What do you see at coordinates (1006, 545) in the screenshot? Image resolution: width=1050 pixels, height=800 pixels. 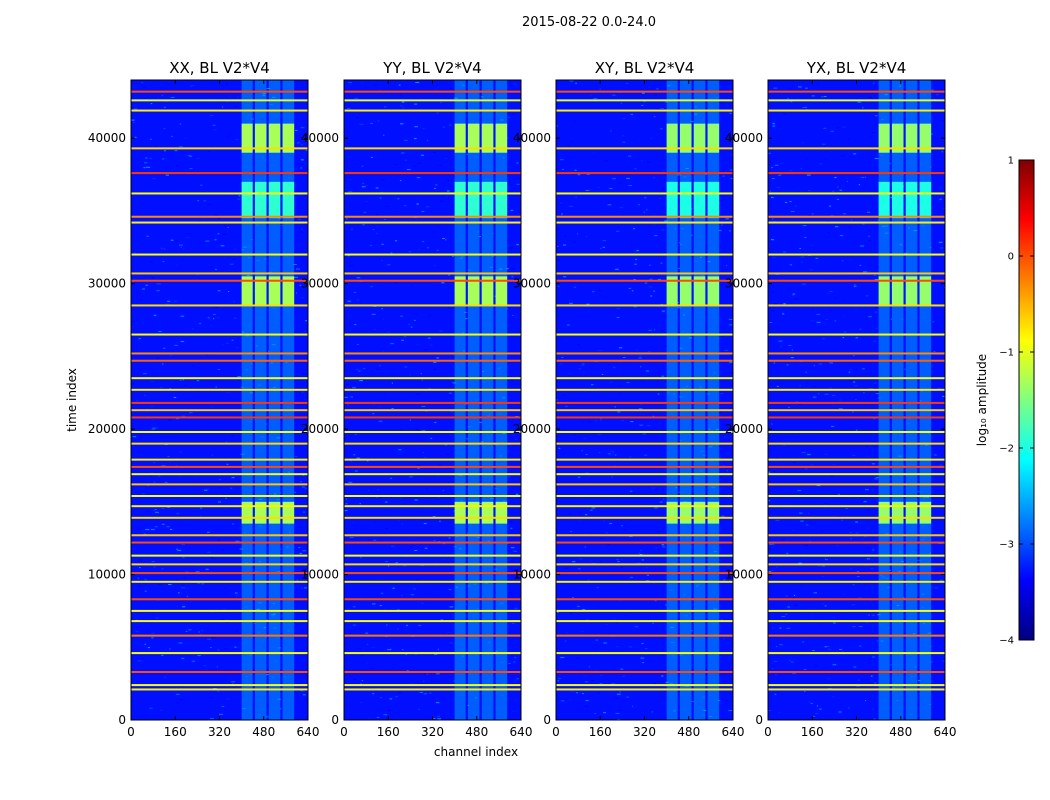 I see `colorbar-tick-label: −3` at bounding box center [1006, 545].